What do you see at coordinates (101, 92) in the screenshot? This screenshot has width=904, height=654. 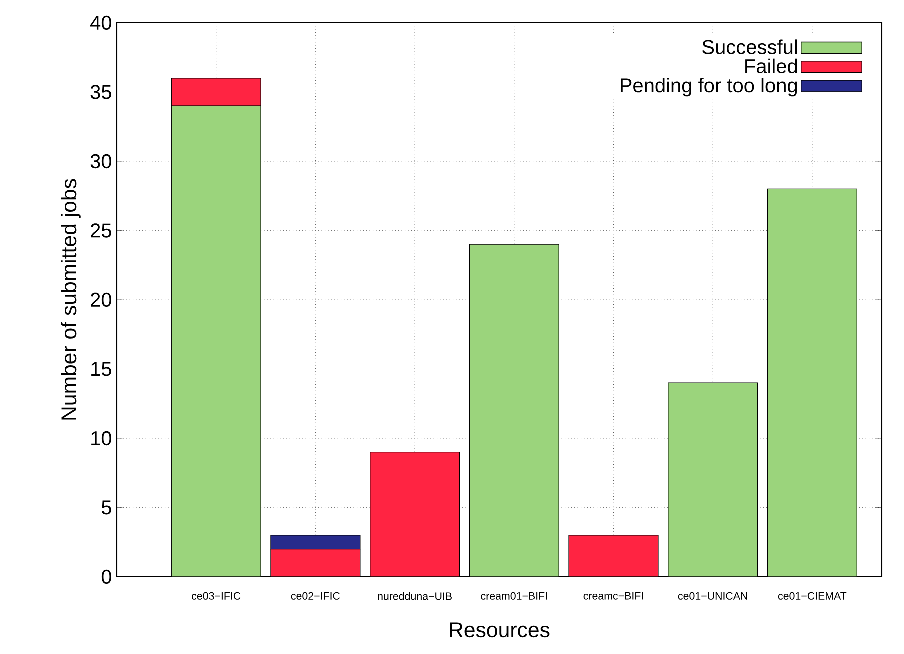 I see `y-tick-label: 35` at bounding box center [101, 92].